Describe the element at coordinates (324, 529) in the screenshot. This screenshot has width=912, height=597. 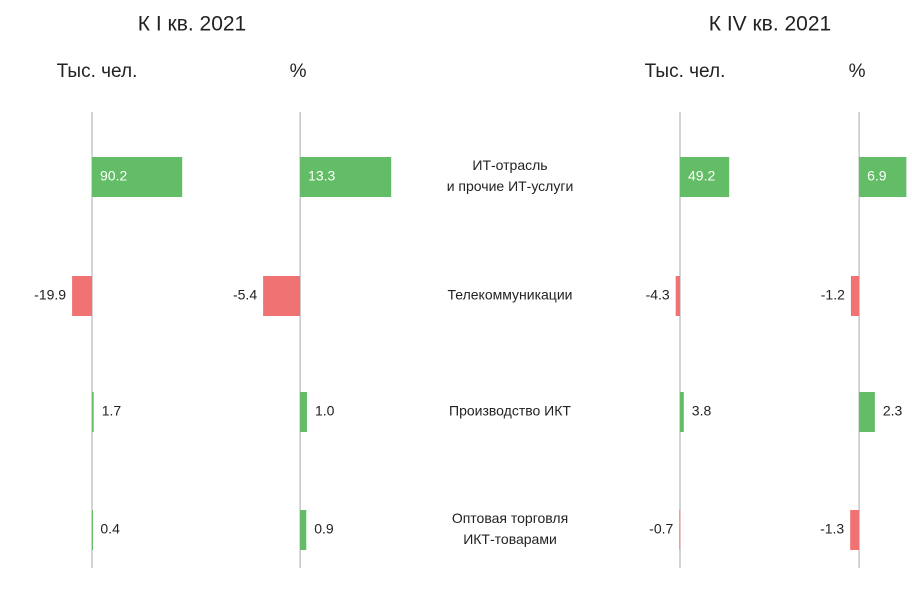
I see `value-label: 0.9` at that location.